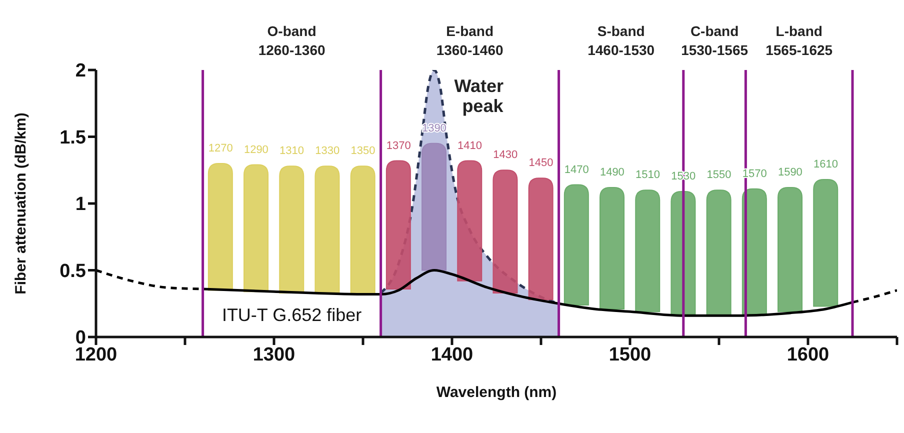 This screenshot has height=433, width=904. What do you see at coordinates (80, 71) in the screenshot?
I see `y-tick-label: 2` at bounding box center [80, 71].